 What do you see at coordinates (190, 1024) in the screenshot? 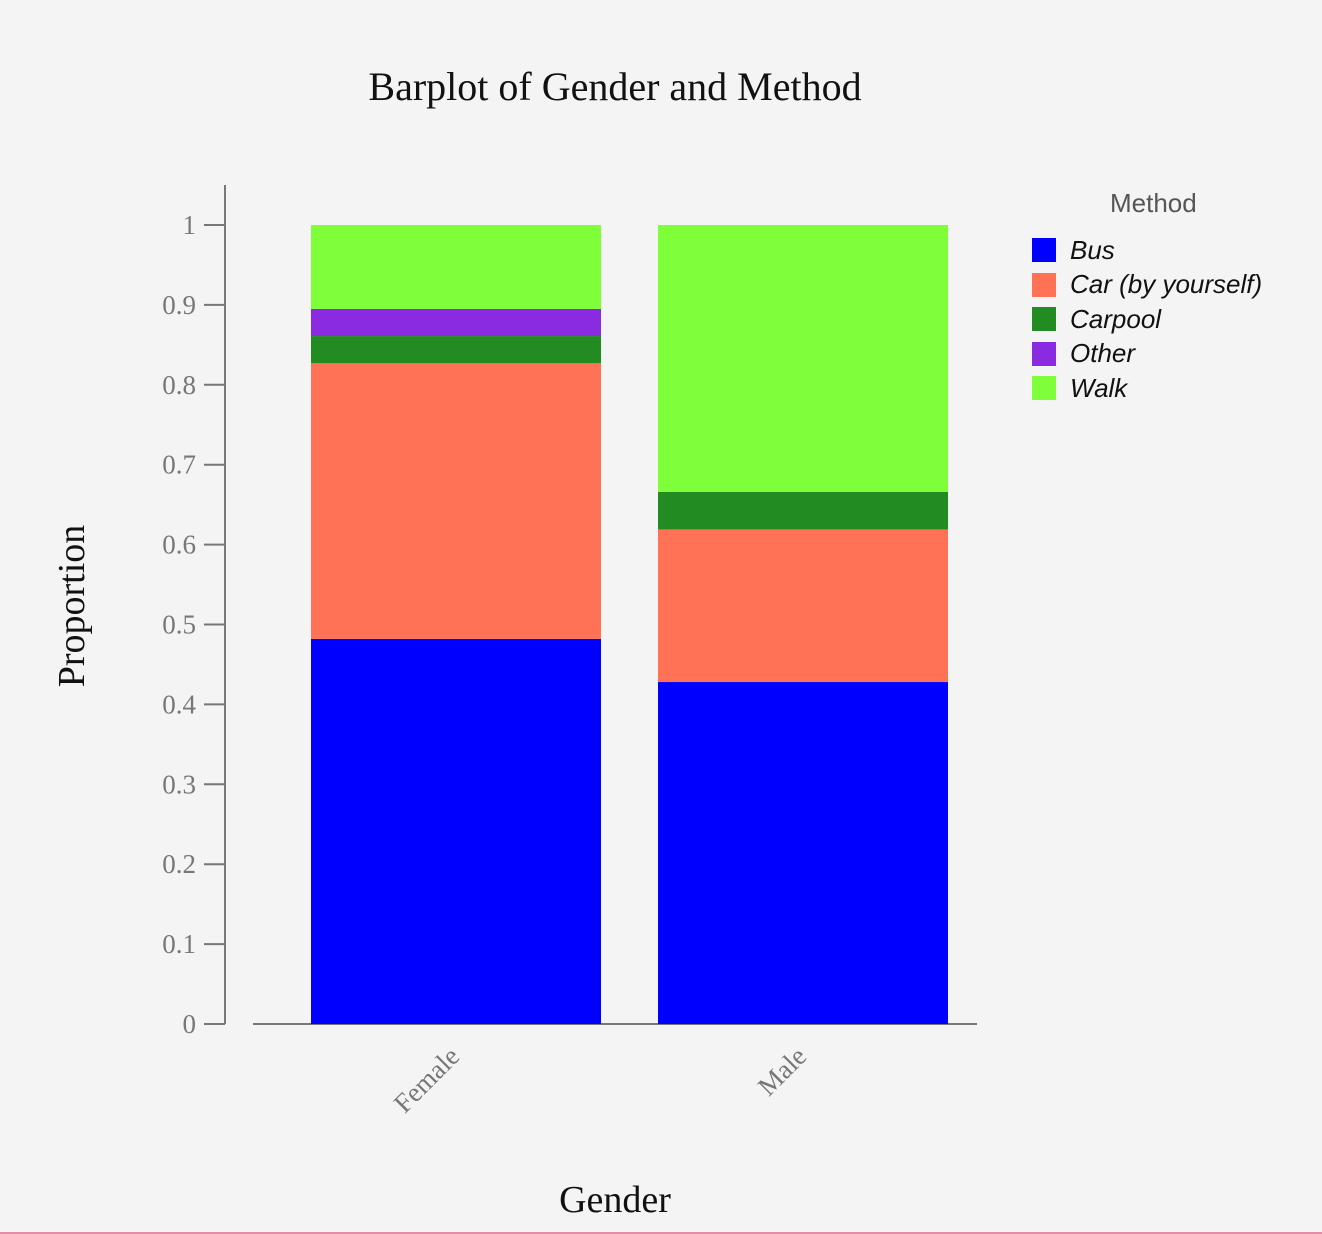
I see `y-tick-label: 0` at bounding box center [190, 1024].